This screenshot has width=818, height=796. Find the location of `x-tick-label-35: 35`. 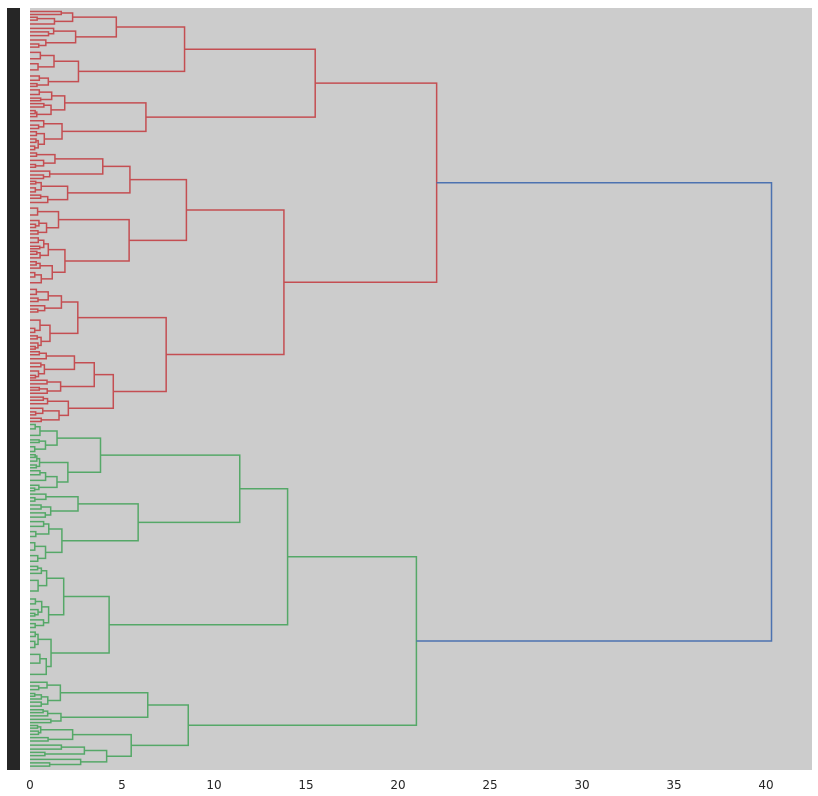

x-tick-label-35: 35 is located at coordinates (673, 785).